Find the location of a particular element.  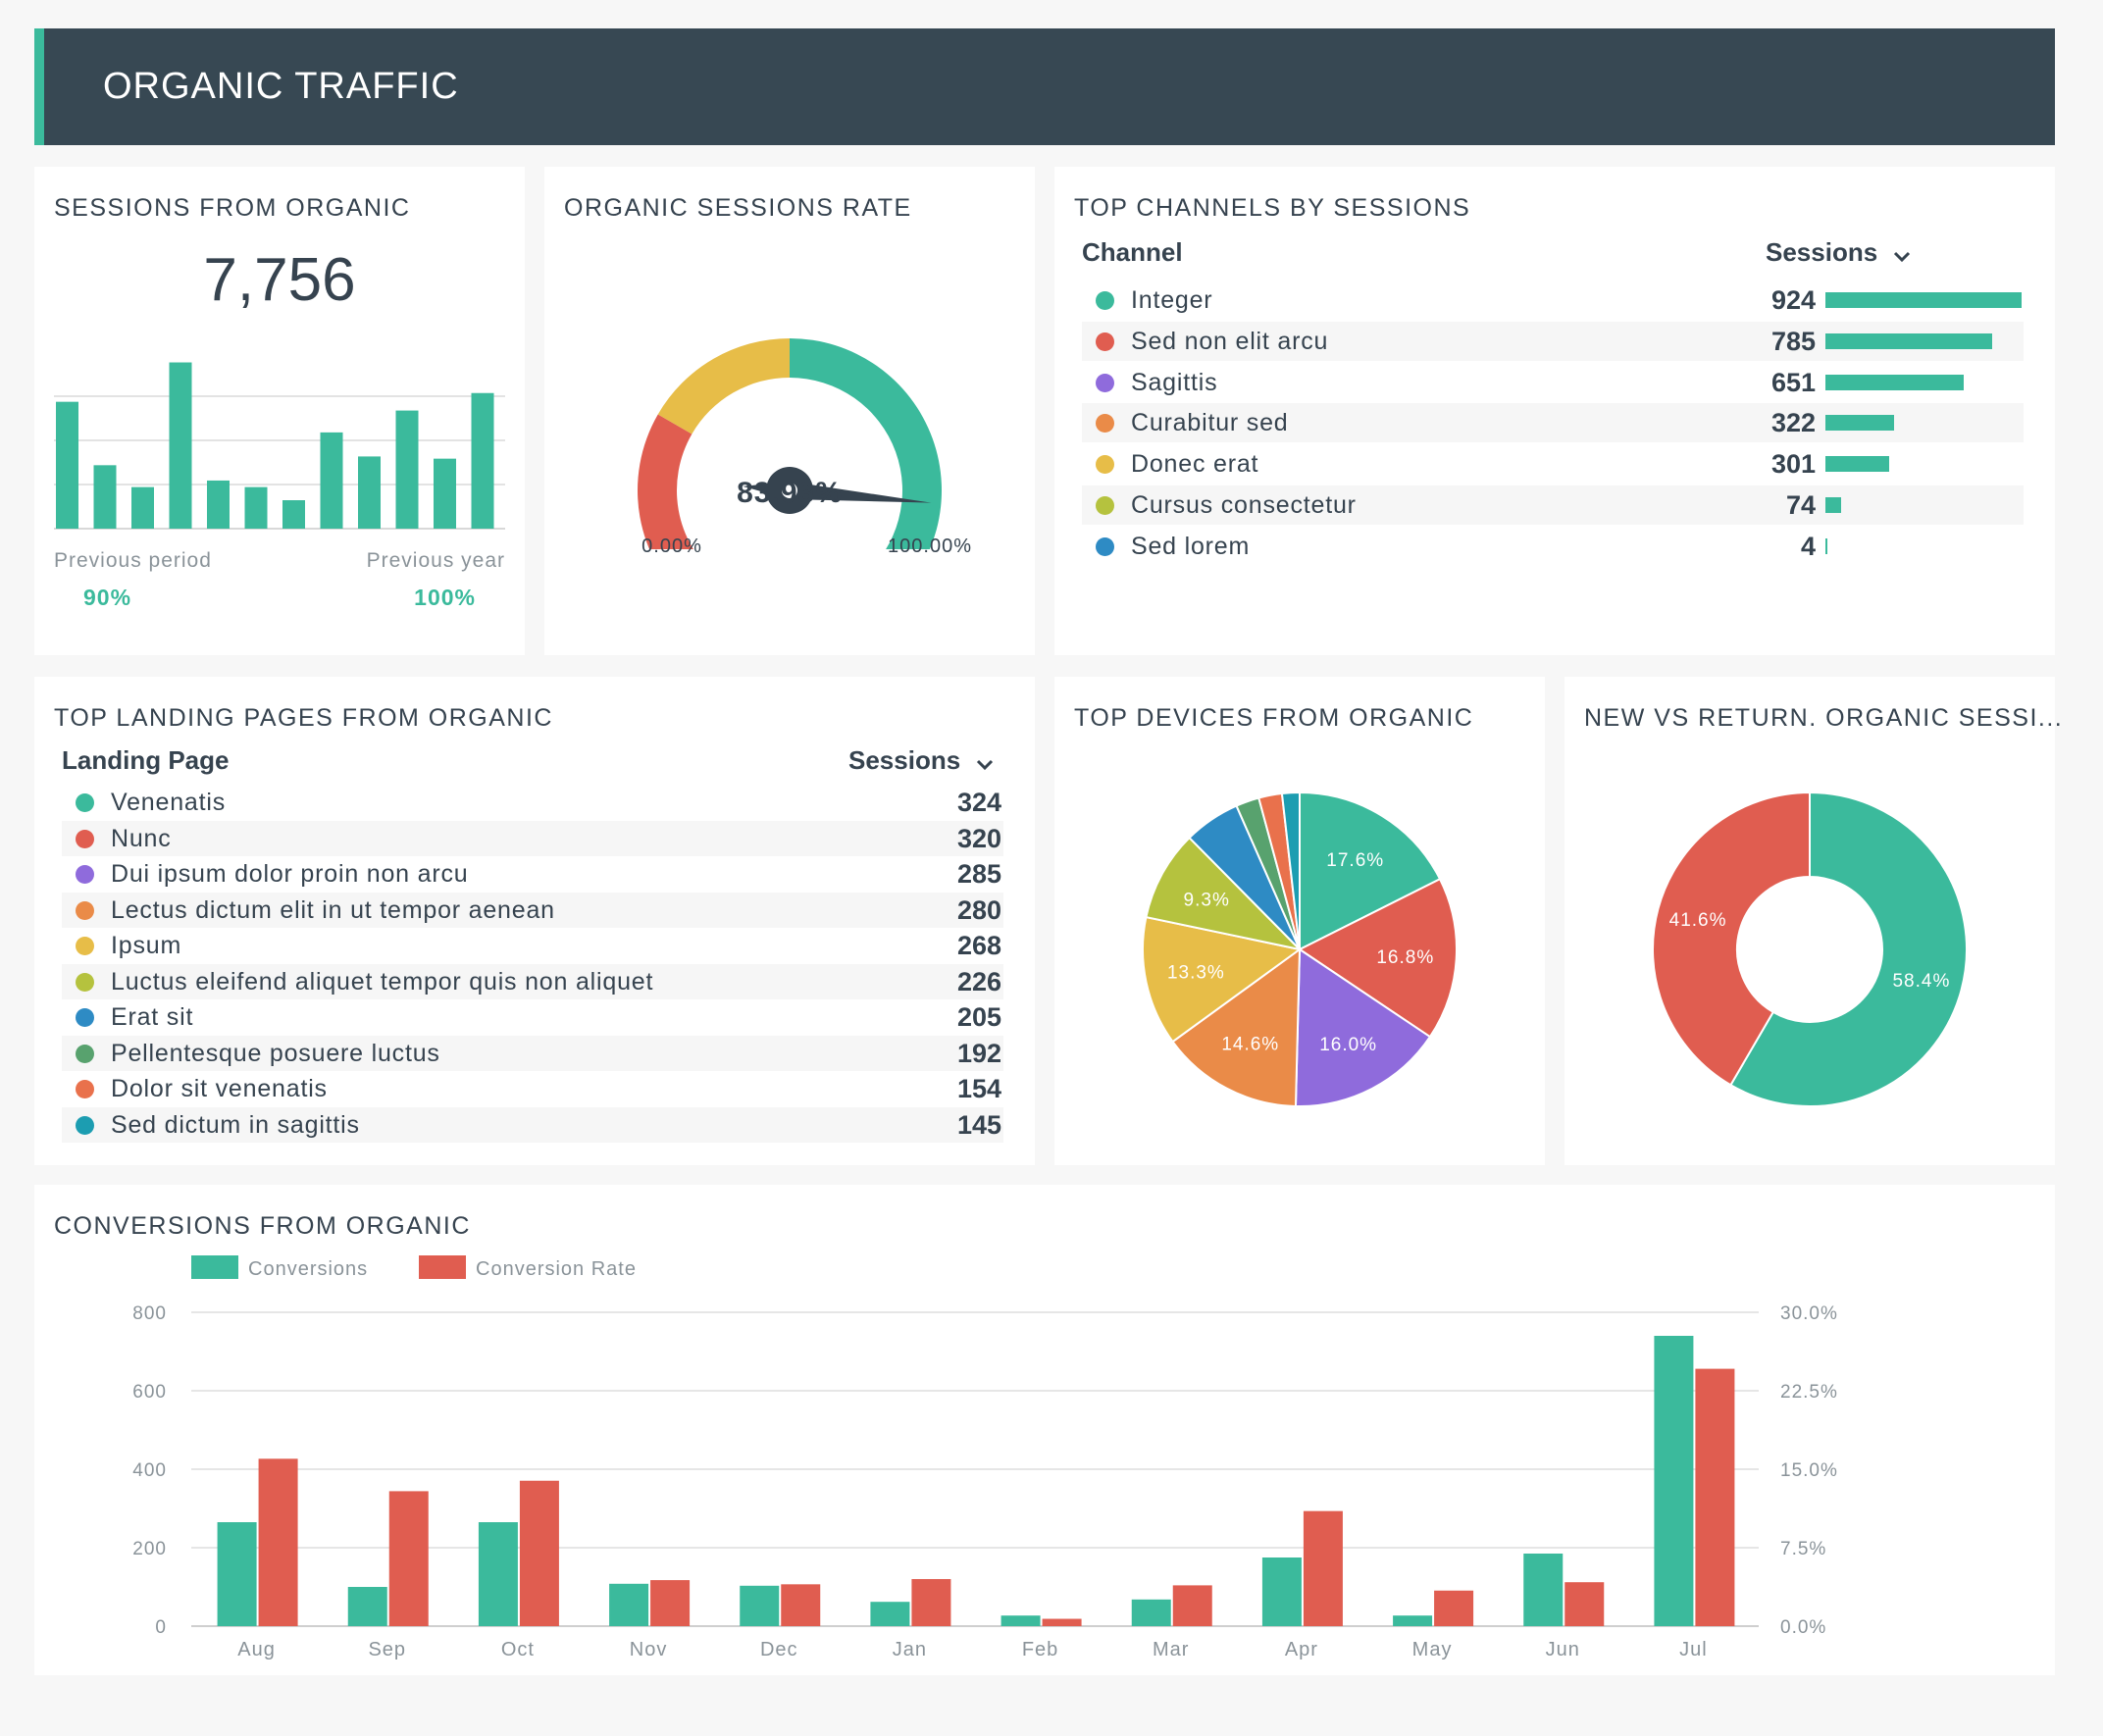

newret-slice-label: 58.4% is located at coordinates (1921, 982).